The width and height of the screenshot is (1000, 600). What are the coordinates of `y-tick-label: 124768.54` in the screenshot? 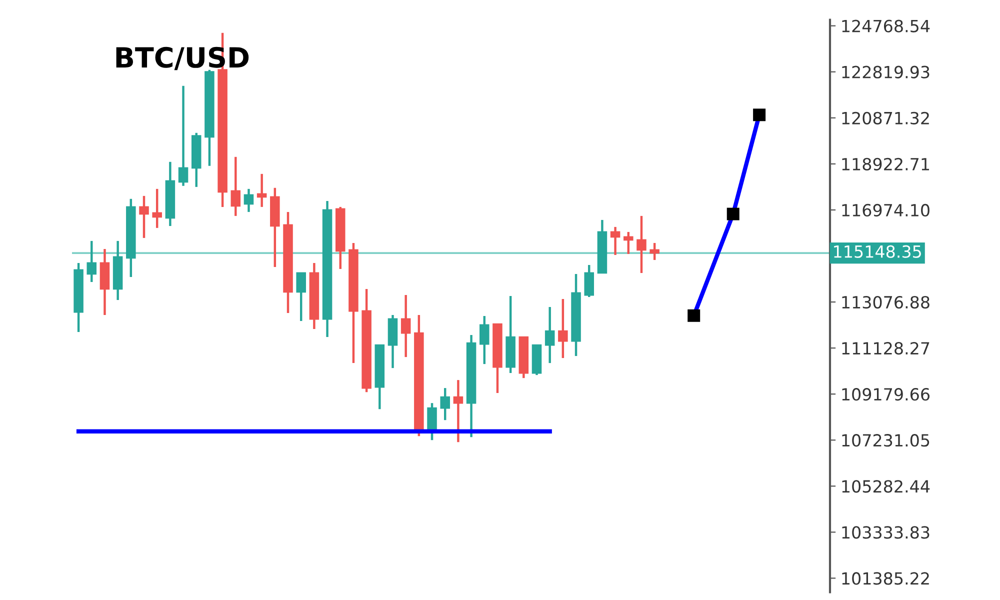 It's located at (886, 26).